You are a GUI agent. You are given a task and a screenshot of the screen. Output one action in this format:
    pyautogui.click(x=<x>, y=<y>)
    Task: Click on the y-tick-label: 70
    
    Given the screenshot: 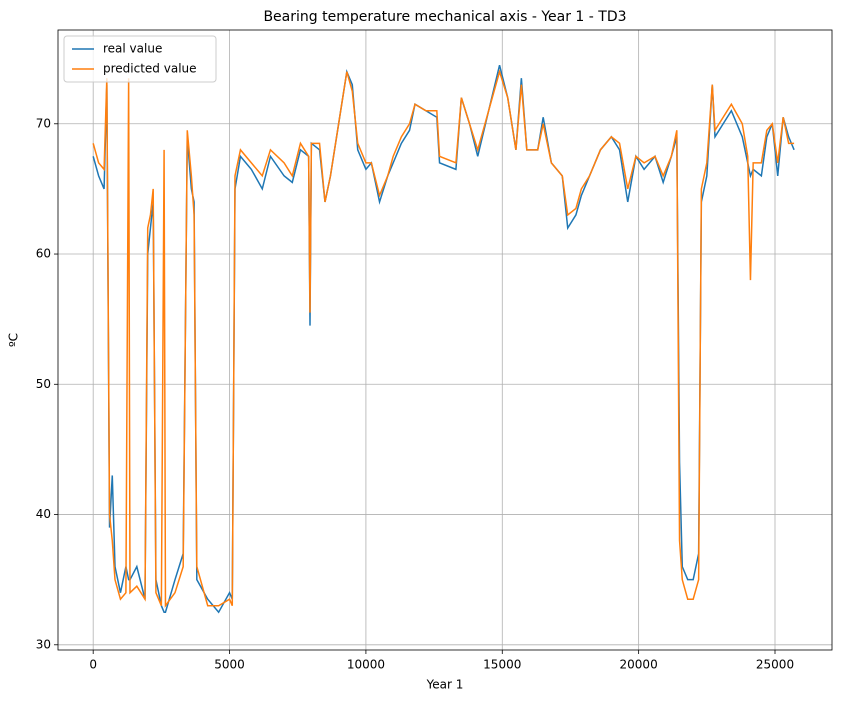 What is the action you would take?
    pyautogui.click(x=43, y=123)
    